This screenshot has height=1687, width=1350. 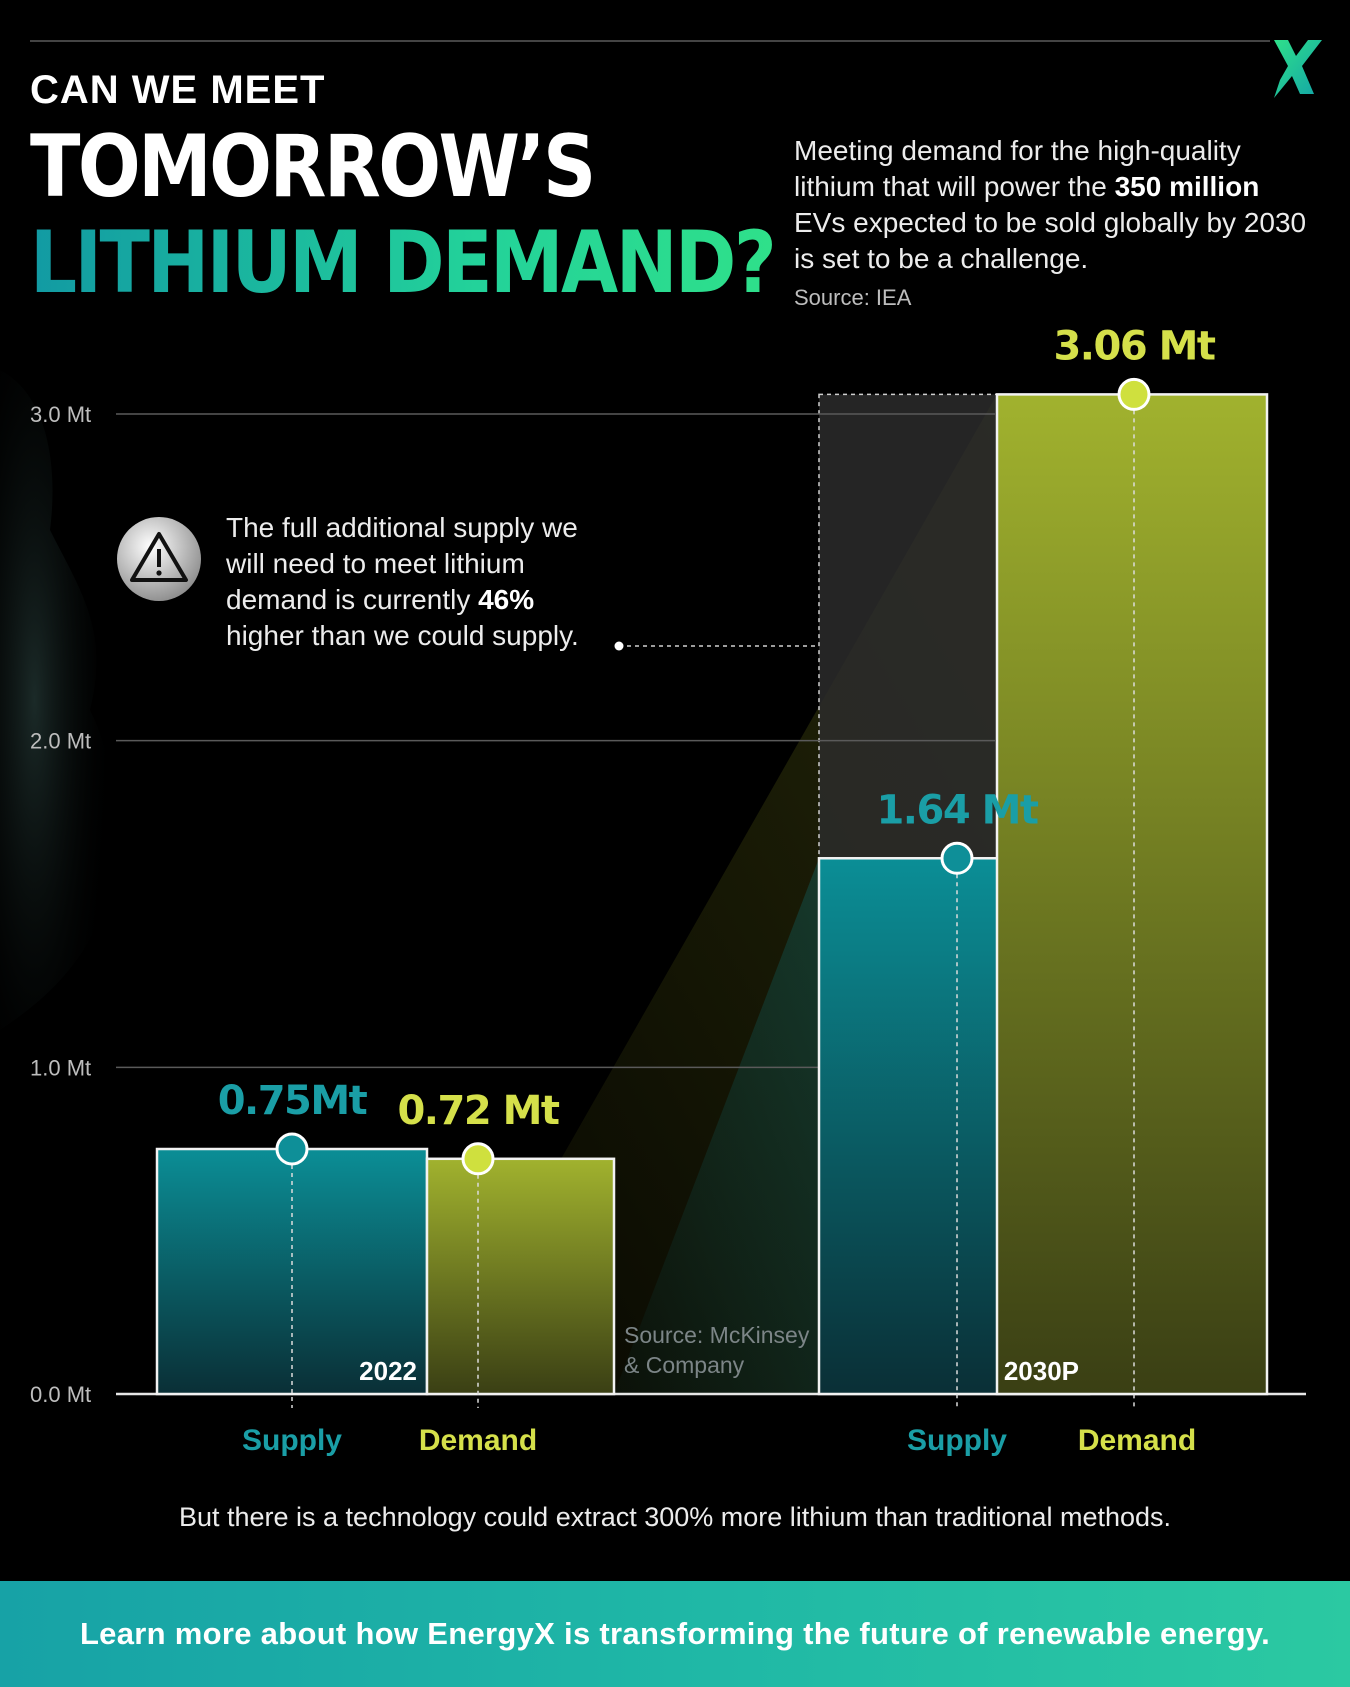 What do you see at coordinates (908, 626) in the screenshot?
I see `gap-rect` at bounding box center [908, 626].